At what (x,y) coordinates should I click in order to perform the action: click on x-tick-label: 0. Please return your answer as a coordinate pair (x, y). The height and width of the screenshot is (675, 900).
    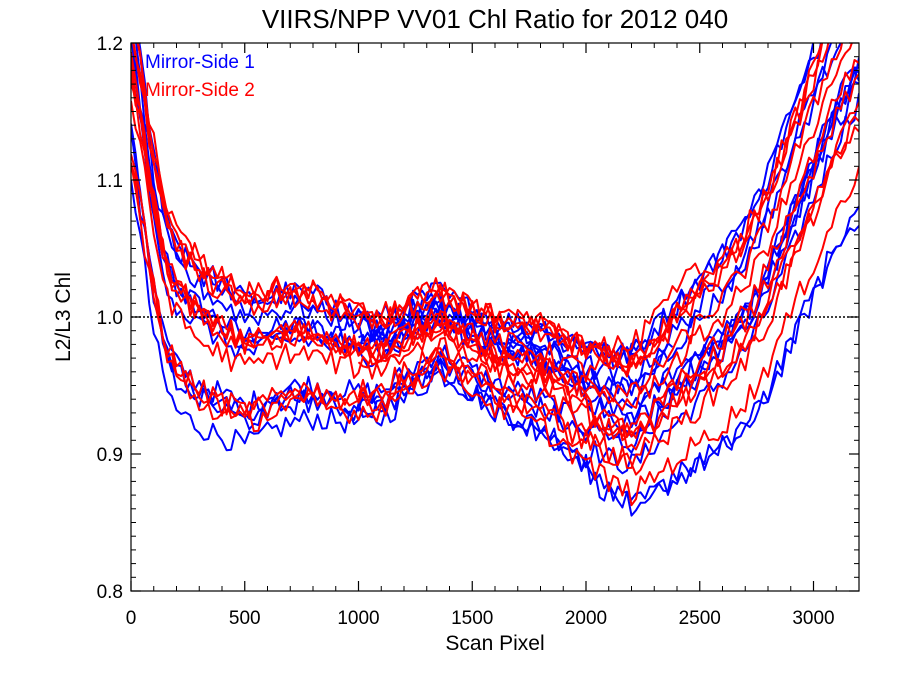
    Looking at the image, I should click on (131, 618).